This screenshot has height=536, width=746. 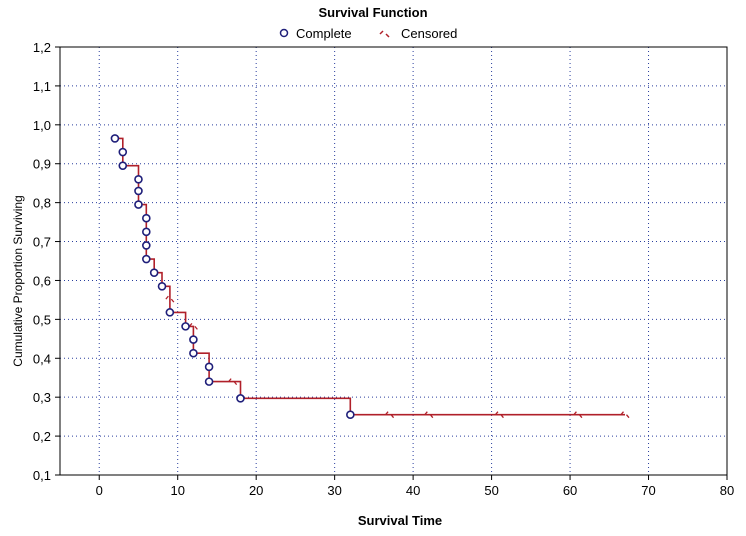 What do you see at coordinates (42, 203) in the screenshot?
I see `y-tick-label: 0,8` at bounding box center [42, 203].